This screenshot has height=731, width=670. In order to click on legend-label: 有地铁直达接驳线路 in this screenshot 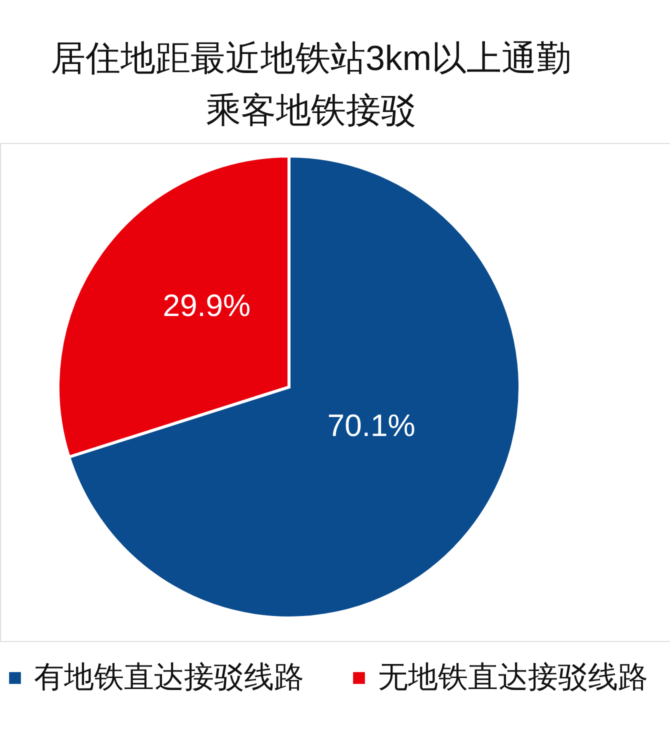, I will do `click(169, 677)`.